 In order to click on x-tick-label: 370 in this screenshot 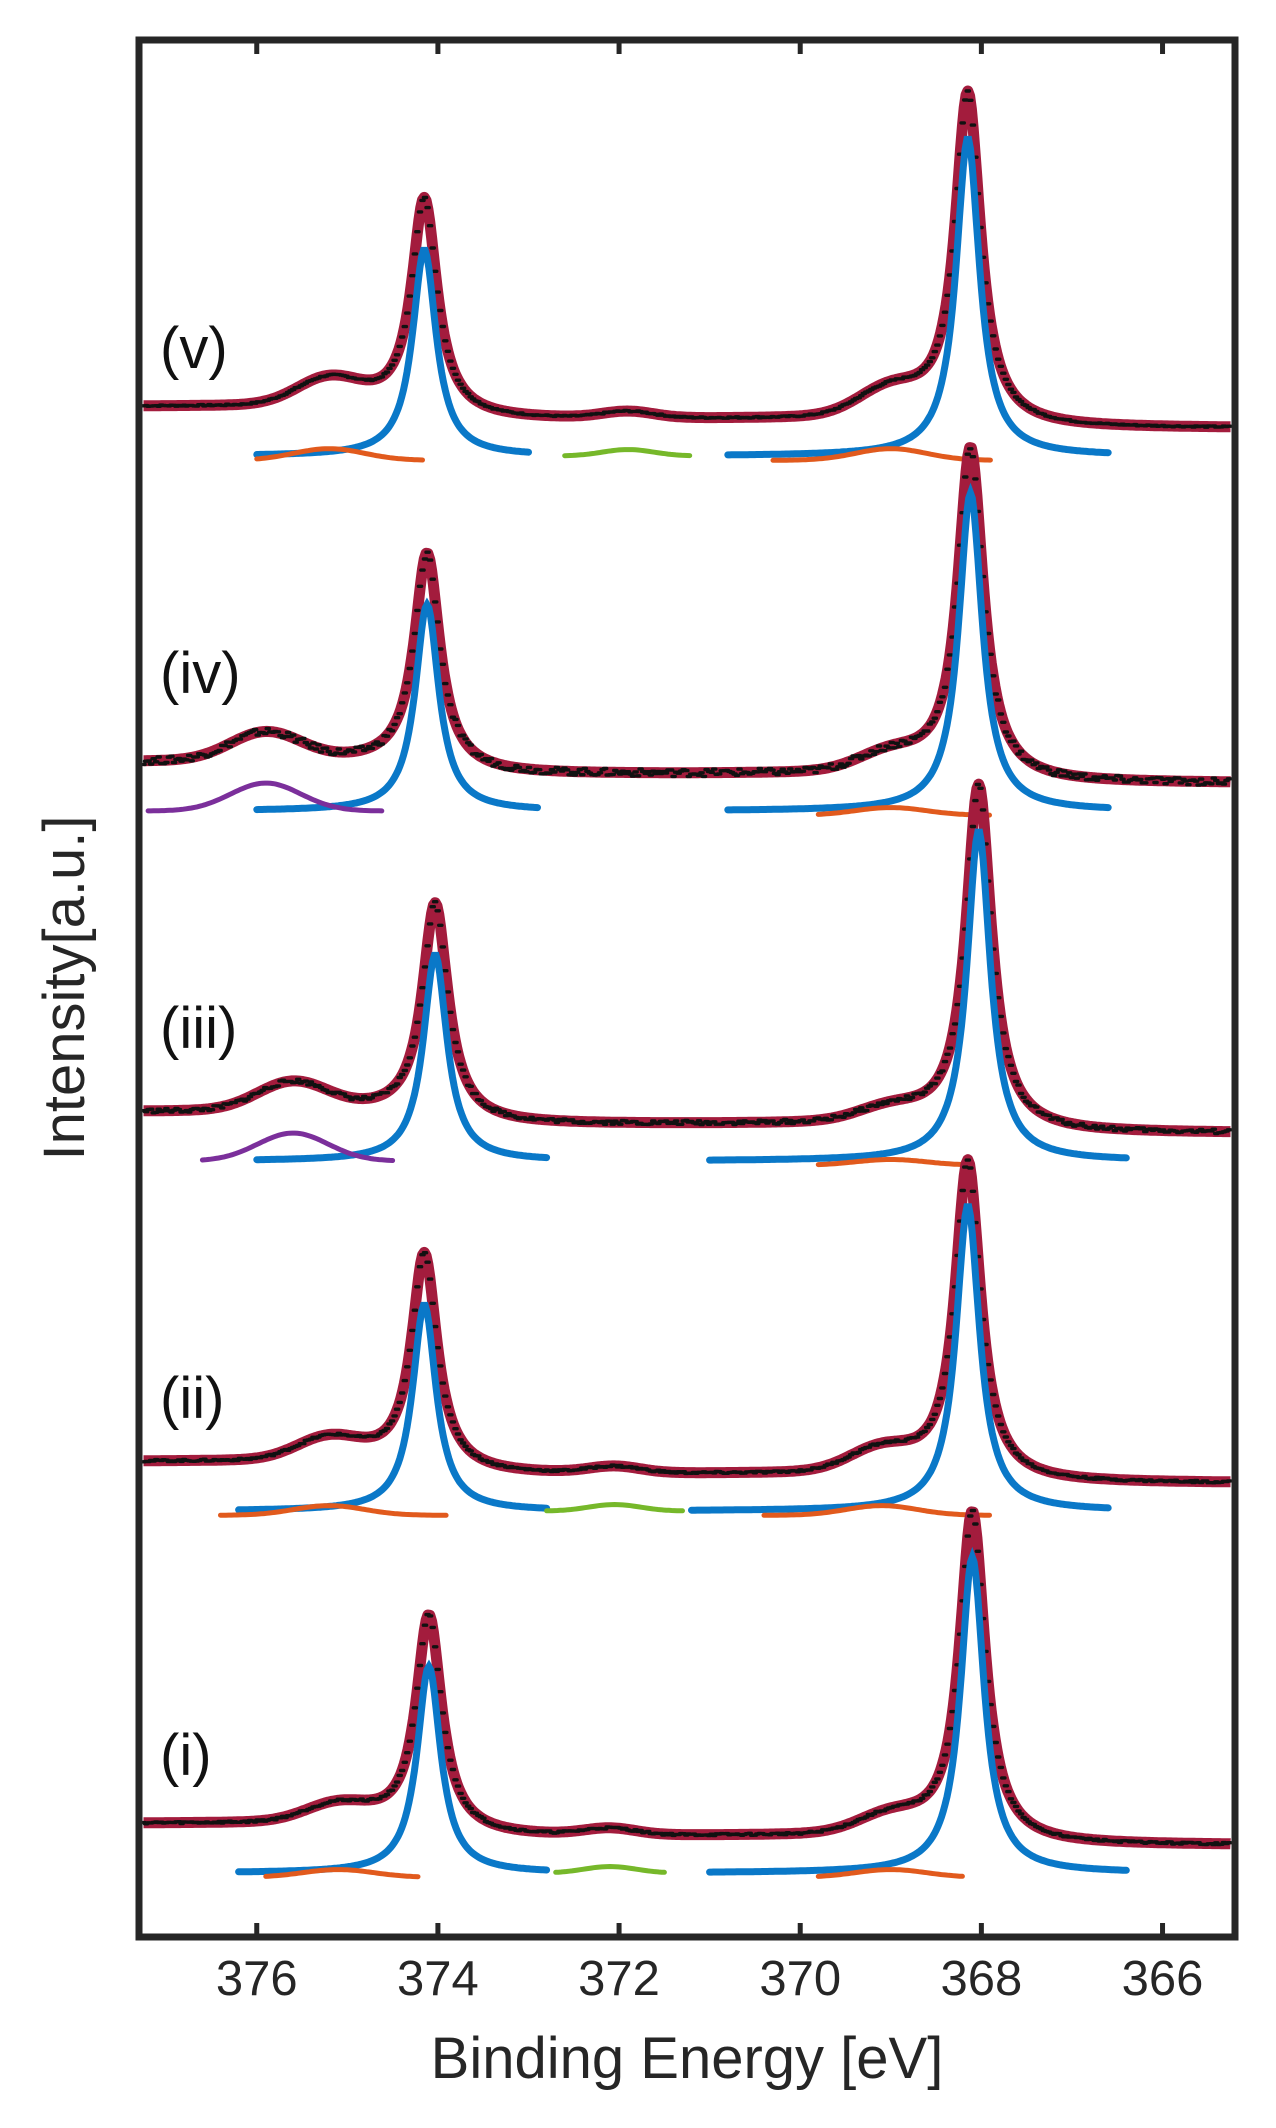, I will do `click(800, 1979)`.